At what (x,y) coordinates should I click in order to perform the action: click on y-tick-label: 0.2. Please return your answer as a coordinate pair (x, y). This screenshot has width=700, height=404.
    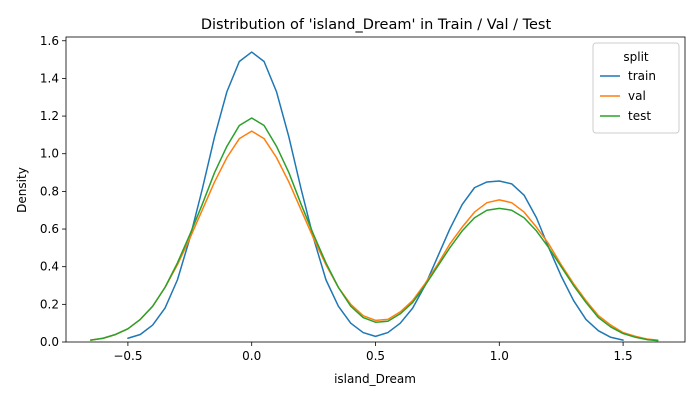
    Looking at the image, I should click on (49, 304).